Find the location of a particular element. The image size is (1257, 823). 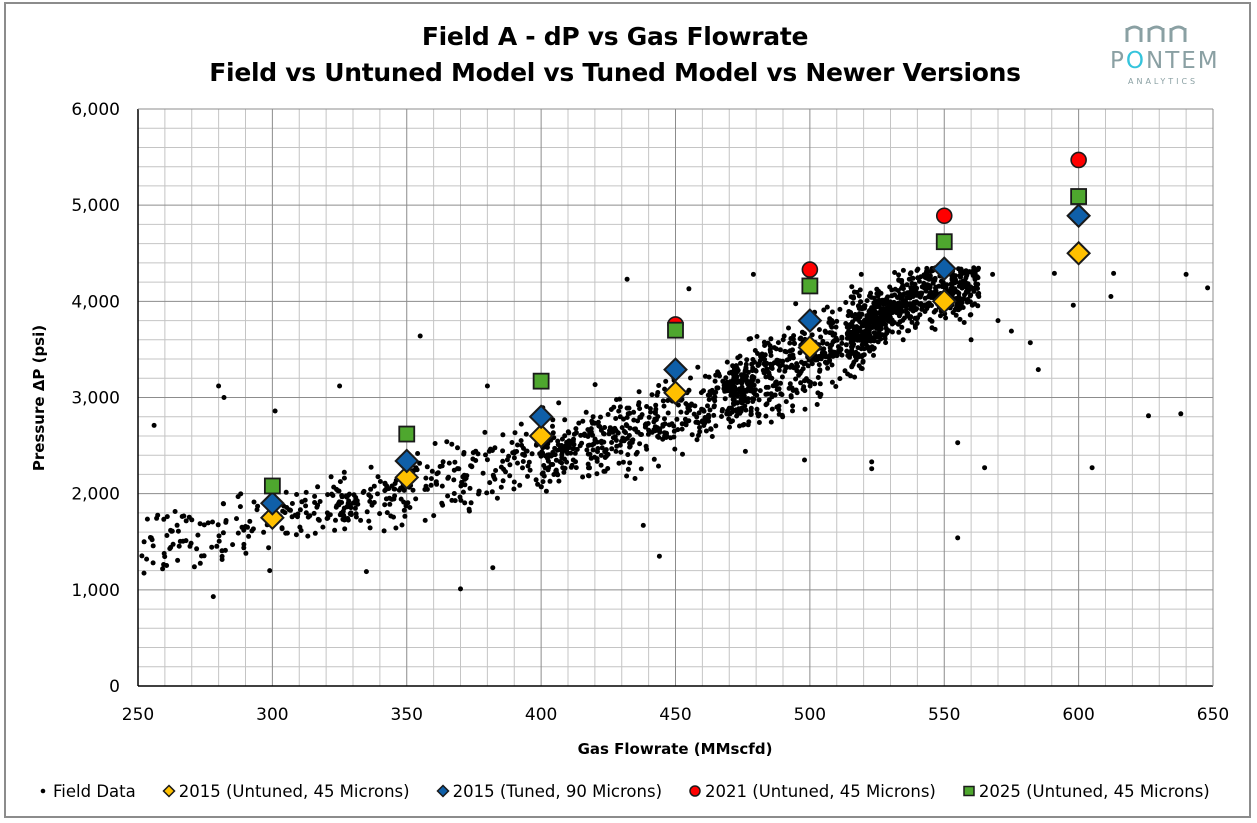

y-tick-label: 6,000 is located at coordinates (95, 110).